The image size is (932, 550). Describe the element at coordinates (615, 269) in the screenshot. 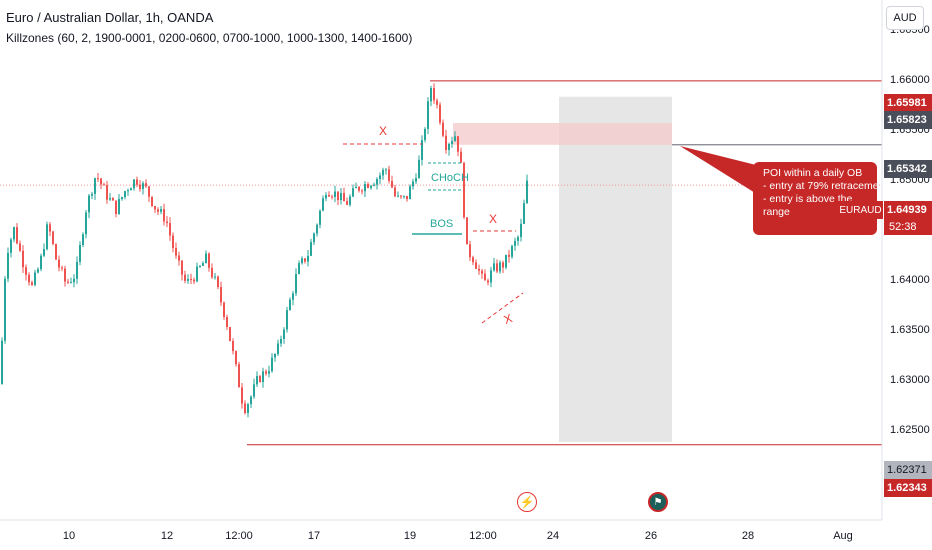

I see `position-box` at that location.